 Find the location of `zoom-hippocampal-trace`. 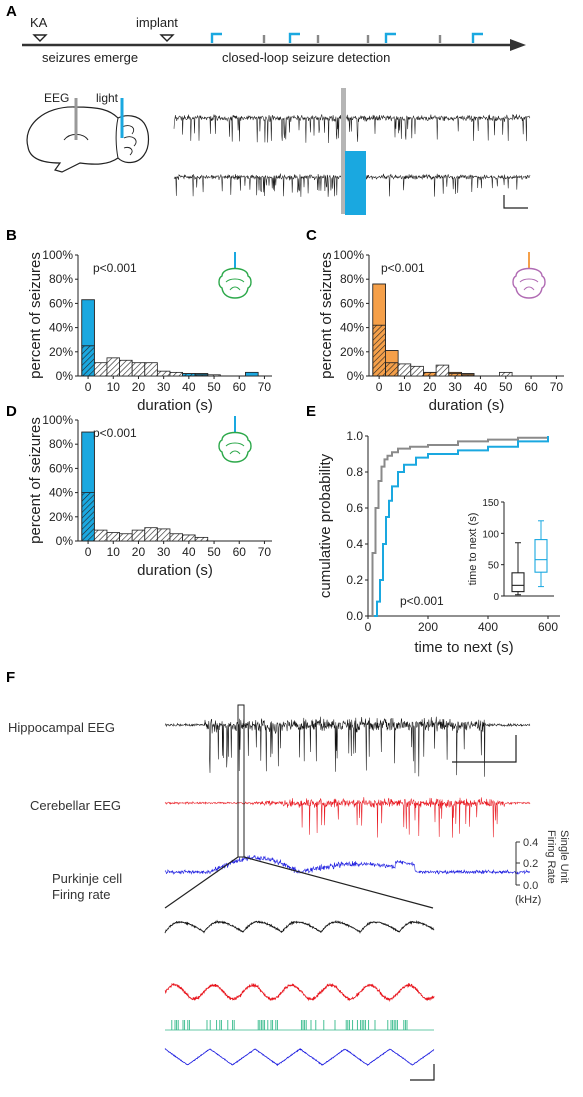

zoom-hippocampal-trace is located at coordinates (299, 926).